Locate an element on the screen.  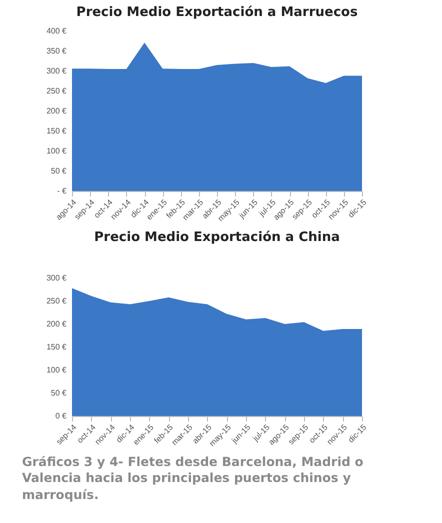
text: Gráficos 3 y 4- Fletes desde Barcelona, Madrid o Valencia hacia los principales puertos chinos y marroquís. is located at coordinates (193, 478).